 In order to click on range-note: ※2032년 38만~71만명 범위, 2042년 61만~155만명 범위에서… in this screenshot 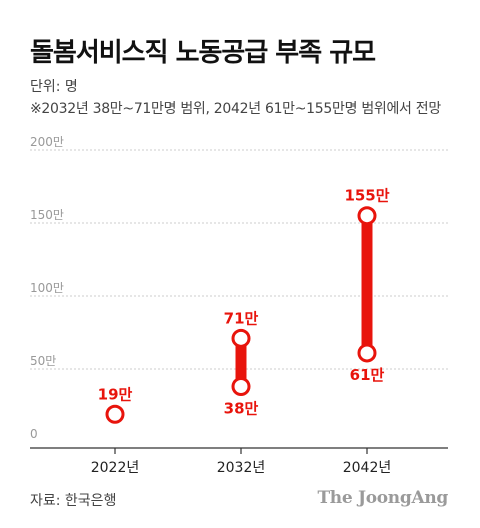, I will do `click(235, 109)`.